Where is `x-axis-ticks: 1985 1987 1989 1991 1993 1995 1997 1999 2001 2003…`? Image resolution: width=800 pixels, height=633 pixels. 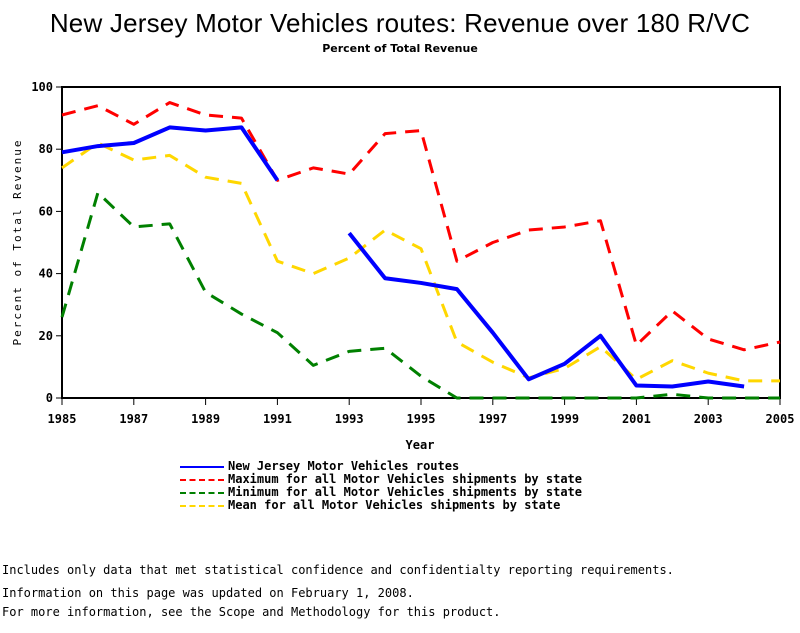 x-axis-ticks: 1985 1987 1989 1991 1993 1995 1997 1999 2001 2003… is located at coordinates (421, 412).